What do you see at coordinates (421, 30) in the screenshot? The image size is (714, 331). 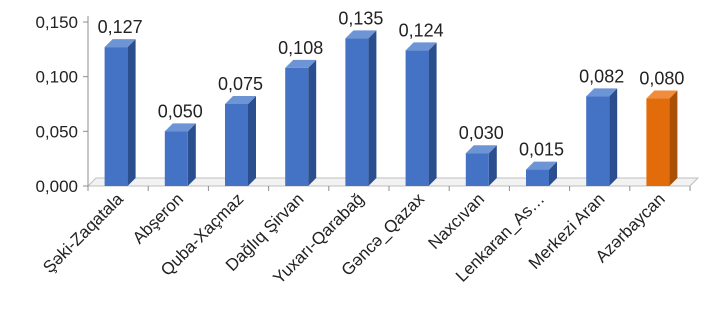 I see `data-label: 0,124` at bounding box center [421, 30].